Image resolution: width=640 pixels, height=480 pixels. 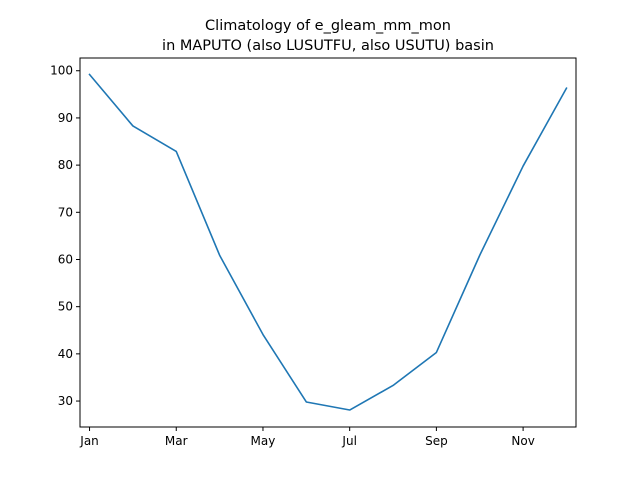 What do you see at coordinates (61, 71) in the screenshot?
I see `y-tick-label: 100` at bounding box center [61, 71].